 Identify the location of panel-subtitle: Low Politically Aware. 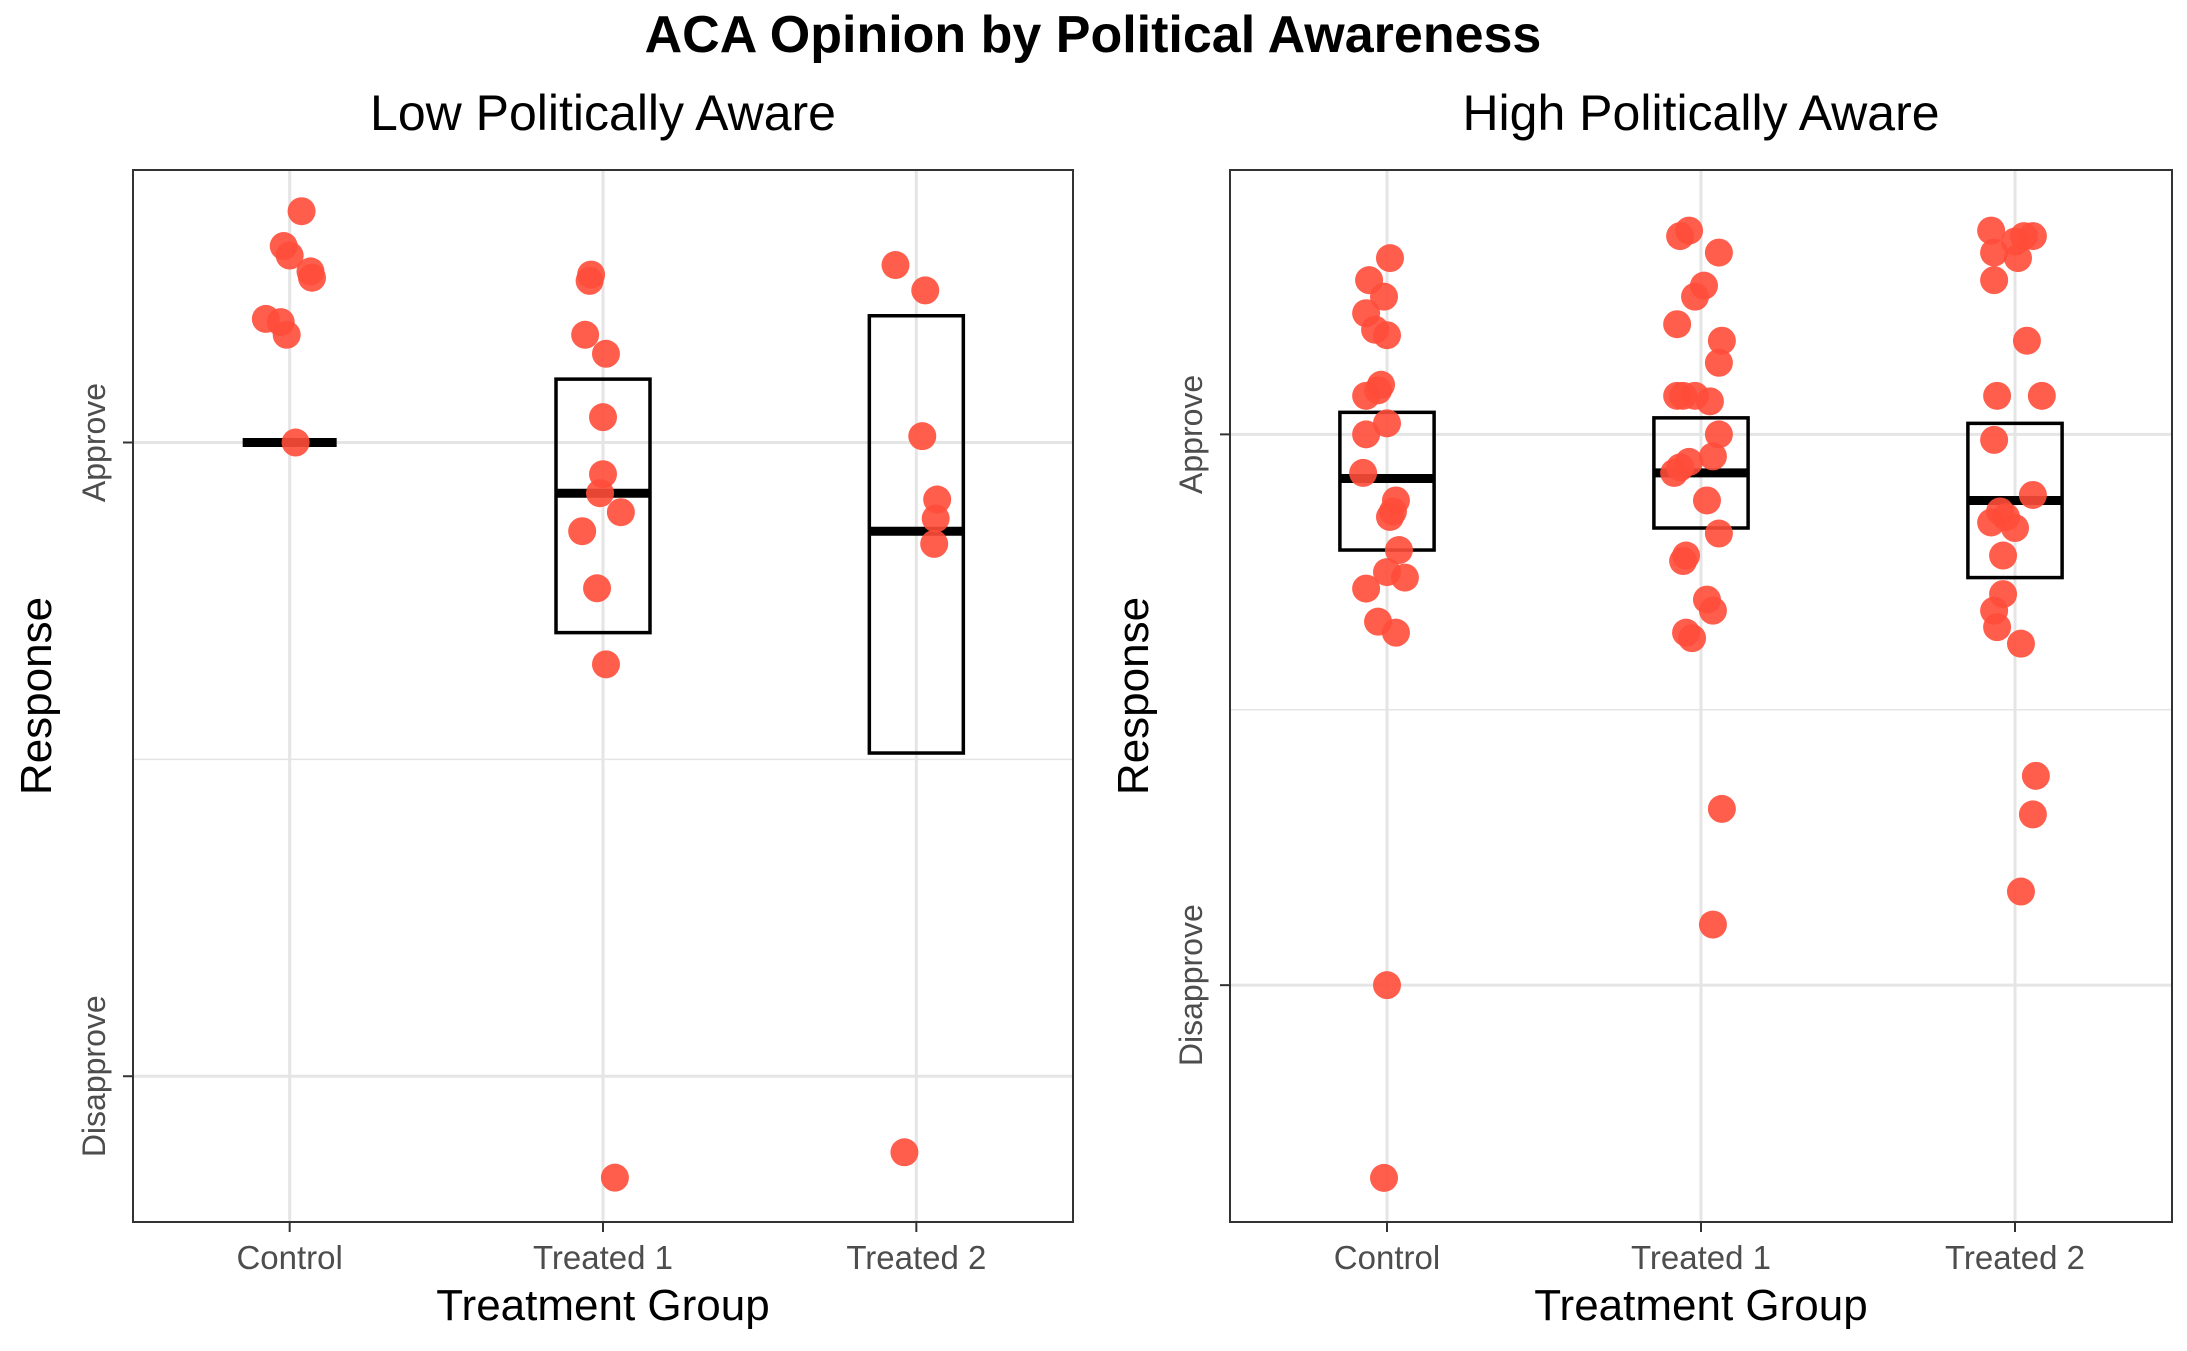
(603, 113).